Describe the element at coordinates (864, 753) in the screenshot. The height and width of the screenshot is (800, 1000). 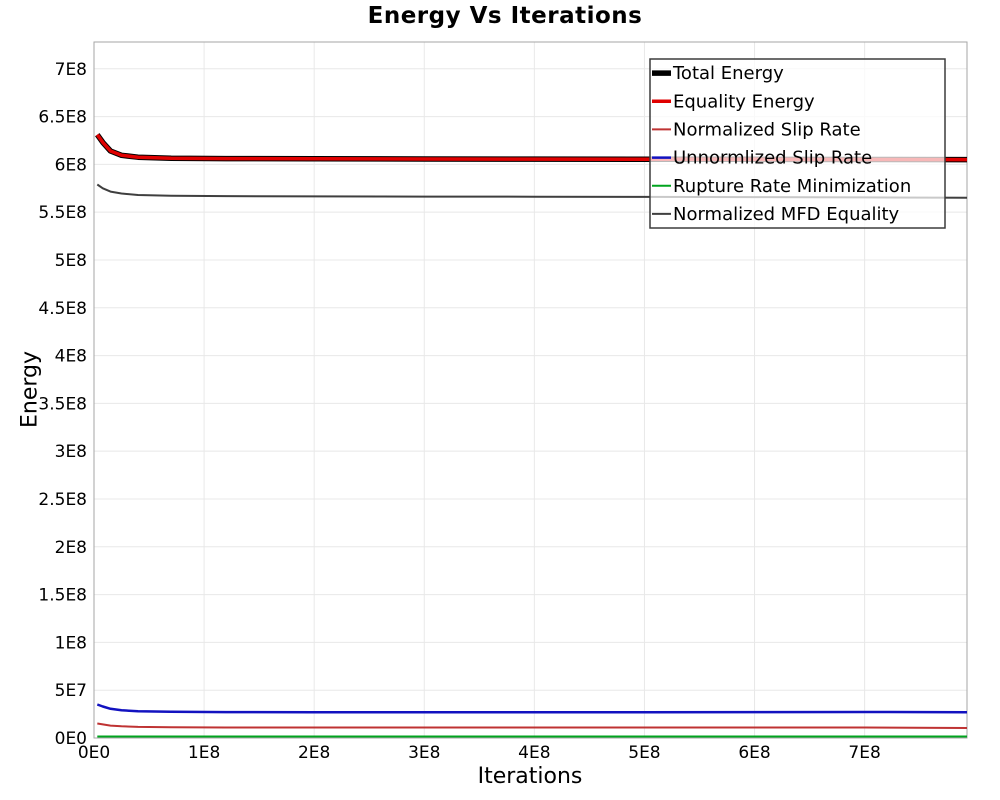
I see `x-tick-label: 7E8` at that location.